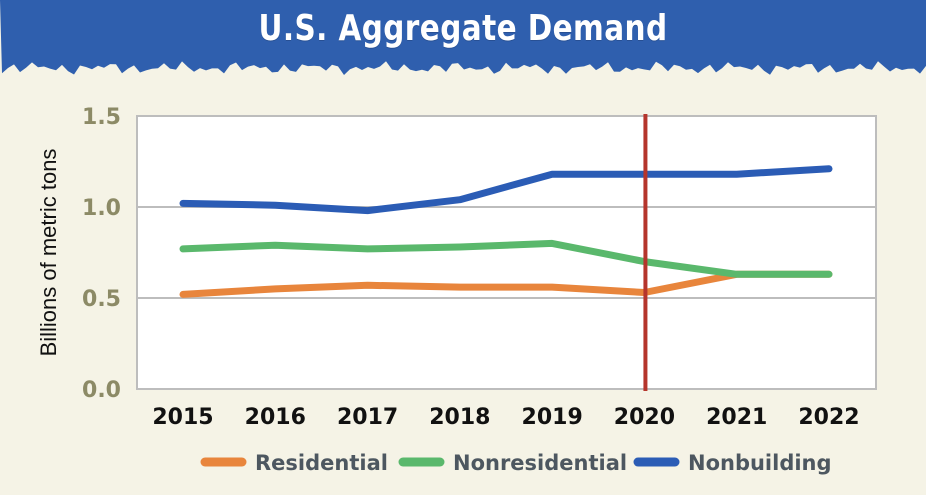 This screenshot has width=926, height=495. I want to click on legend-label: Nonresidential, so click(540, 463).